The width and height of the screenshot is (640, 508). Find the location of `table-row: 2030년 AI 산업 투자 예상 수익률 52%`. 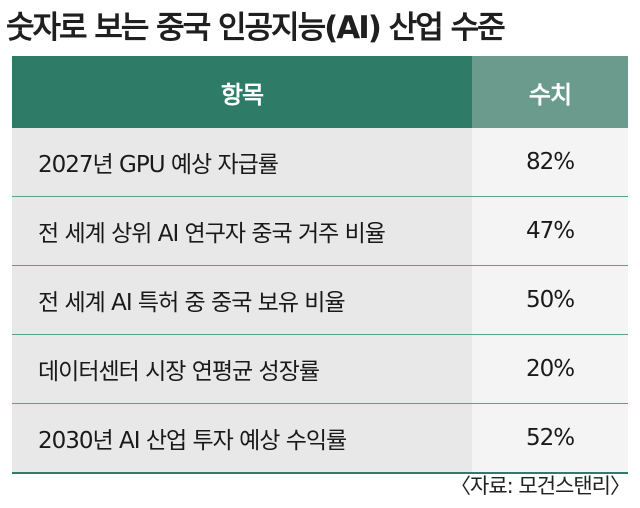

table-row: 2030년 AI 산업 투자 예상 수익률 52% is located at coordinates (320, 439).